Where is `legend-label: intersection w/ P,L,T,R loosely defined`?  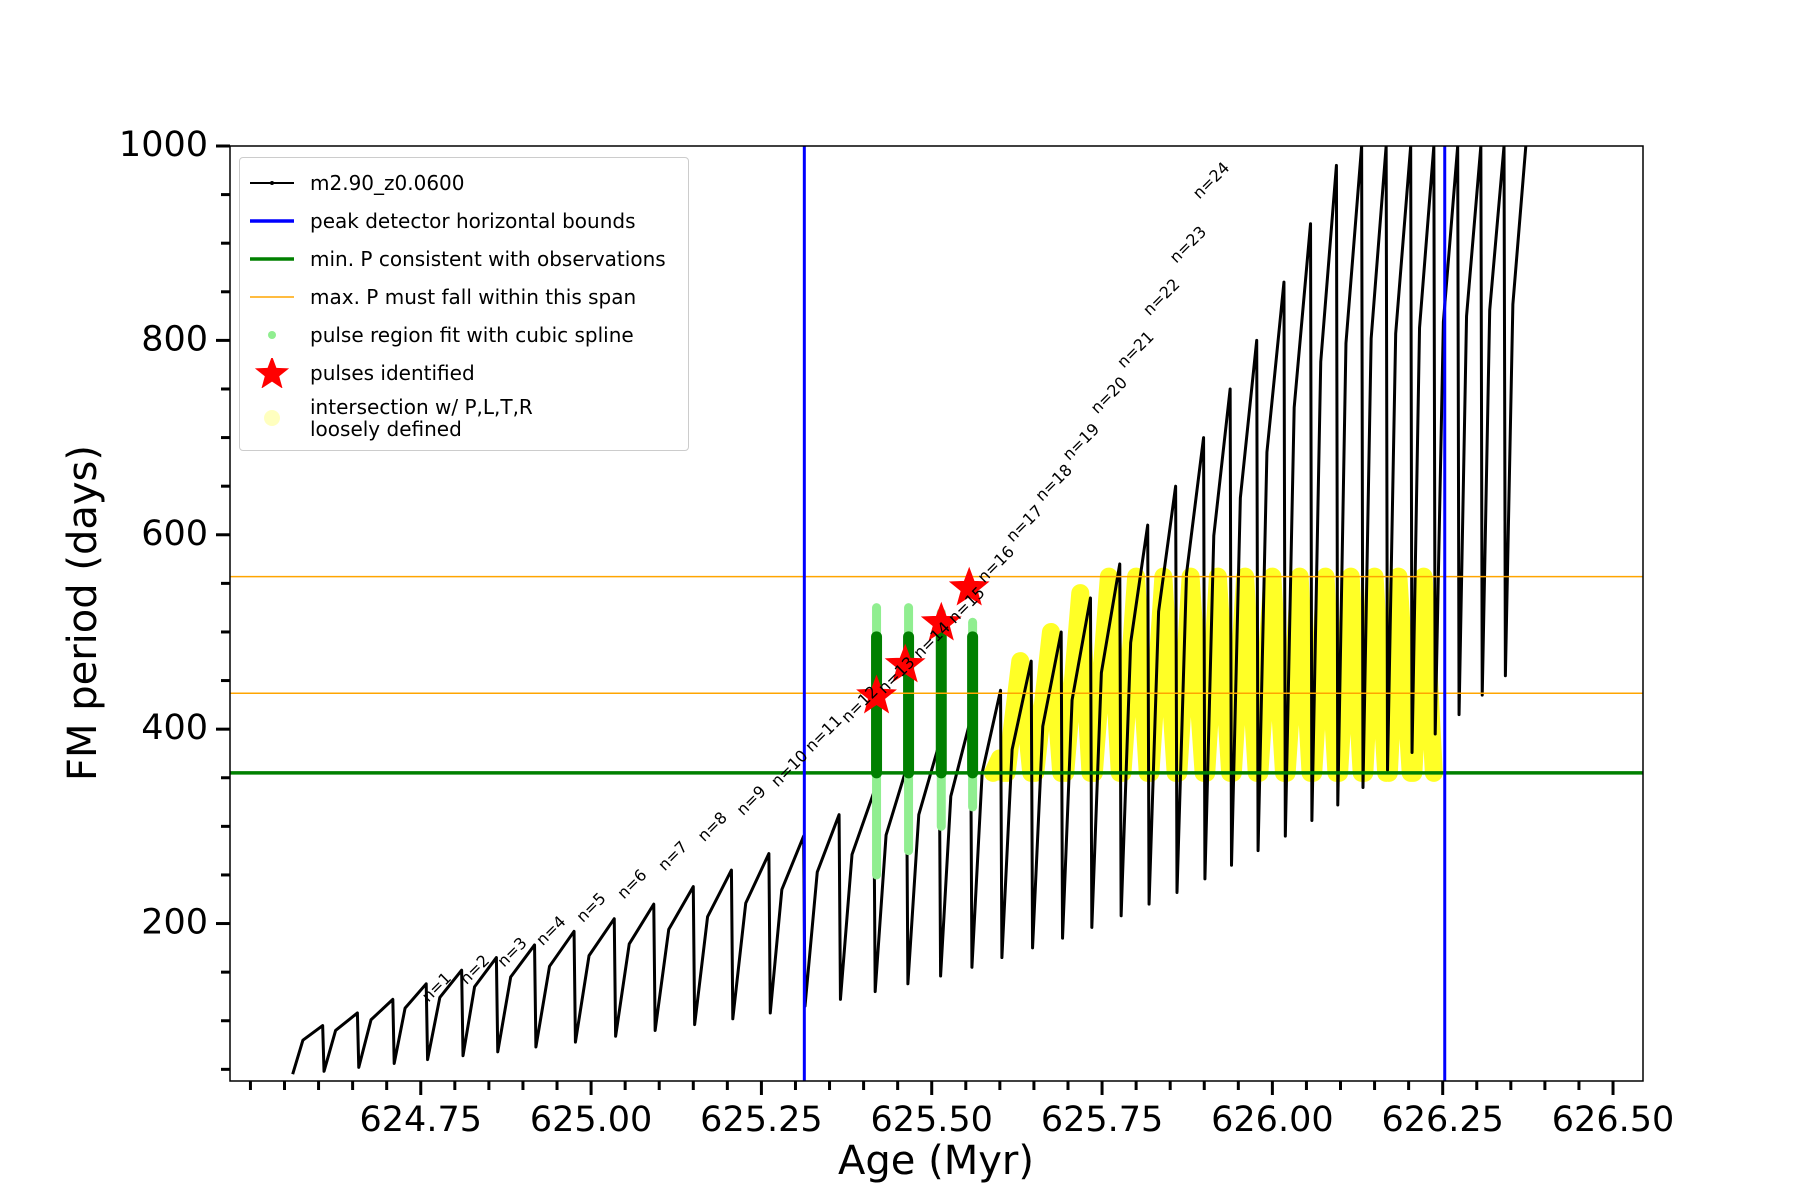
legend-label: intersection w/ P,L,T,R loosely defined is located at coordinates (421, 418).